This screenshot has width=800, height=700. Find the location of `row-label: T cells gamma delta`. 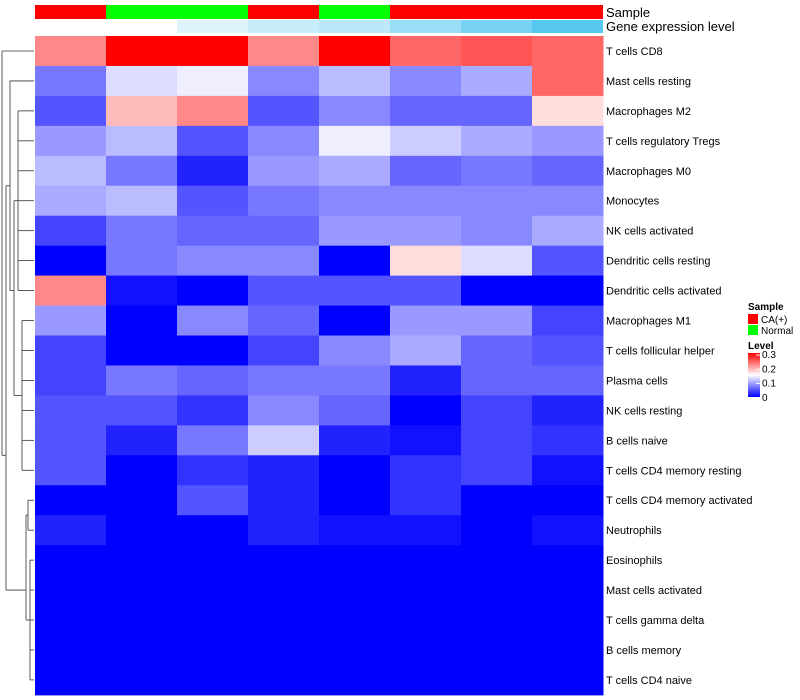

row-label: T cells gamma delta is located at coordinates (655, 621).